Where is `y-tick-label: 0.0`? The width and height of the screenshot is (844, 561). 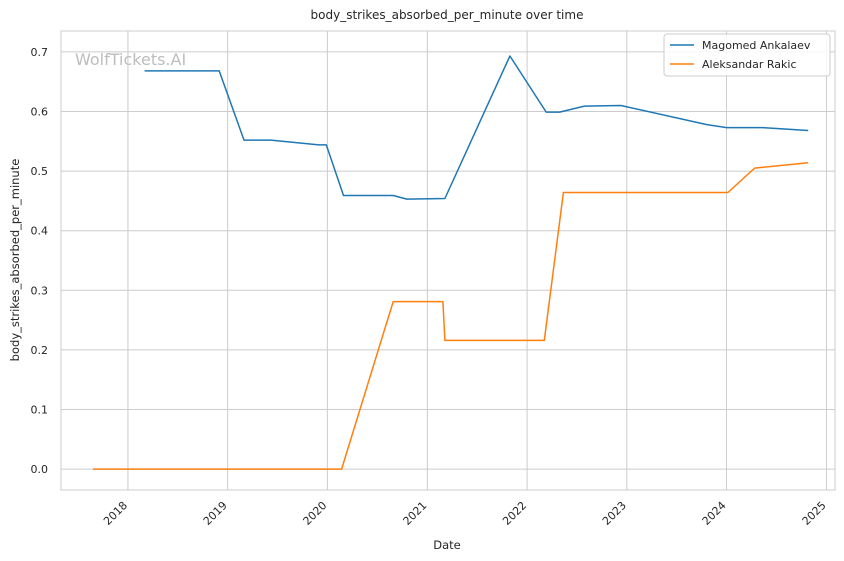 y-tick-label: 0.0 is located at coordinates (40, 469).